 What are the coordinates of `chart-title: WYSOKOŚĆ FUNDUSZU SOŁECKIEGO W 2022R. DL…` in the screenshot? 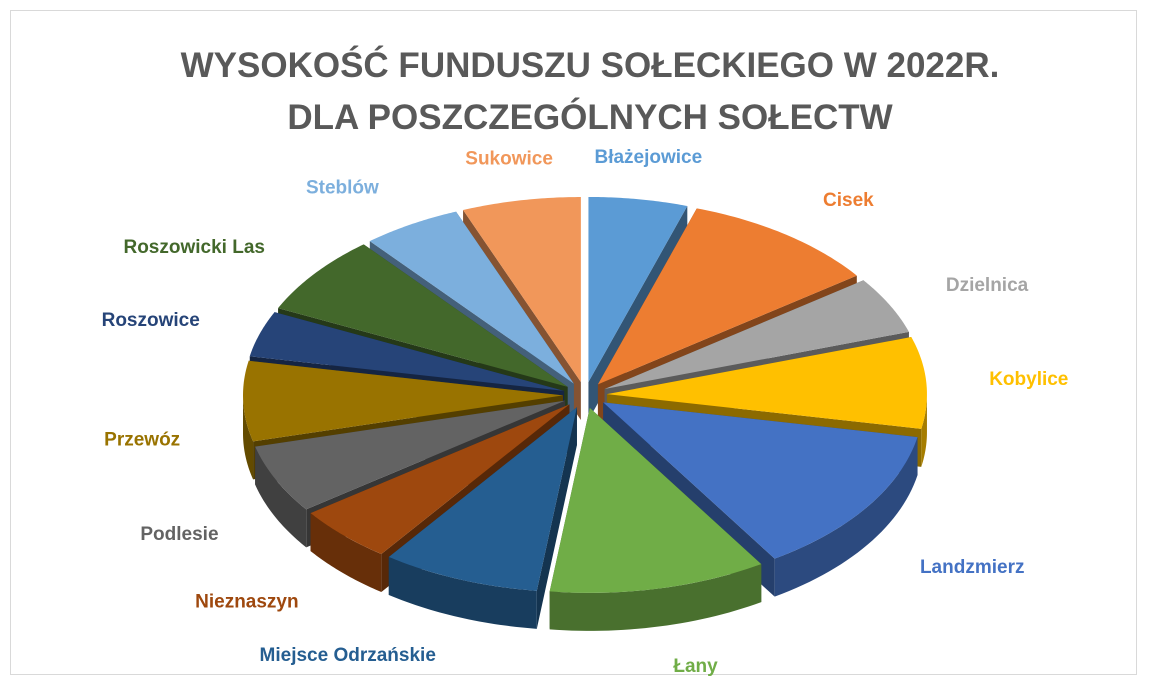 It's located at (590, 91).